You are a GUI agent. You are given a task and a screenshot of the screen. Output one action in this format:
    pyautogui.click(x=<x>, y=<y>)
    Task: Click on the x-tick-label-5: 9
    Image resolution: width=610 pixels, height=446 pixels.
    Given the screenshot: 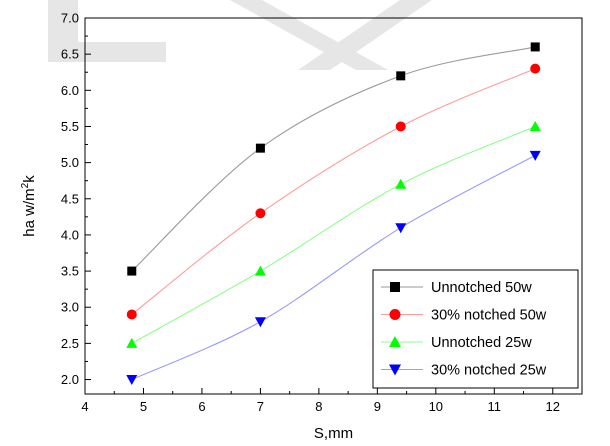 What is the action you would take?
    pyautogui.click(x=377, y=406)
    